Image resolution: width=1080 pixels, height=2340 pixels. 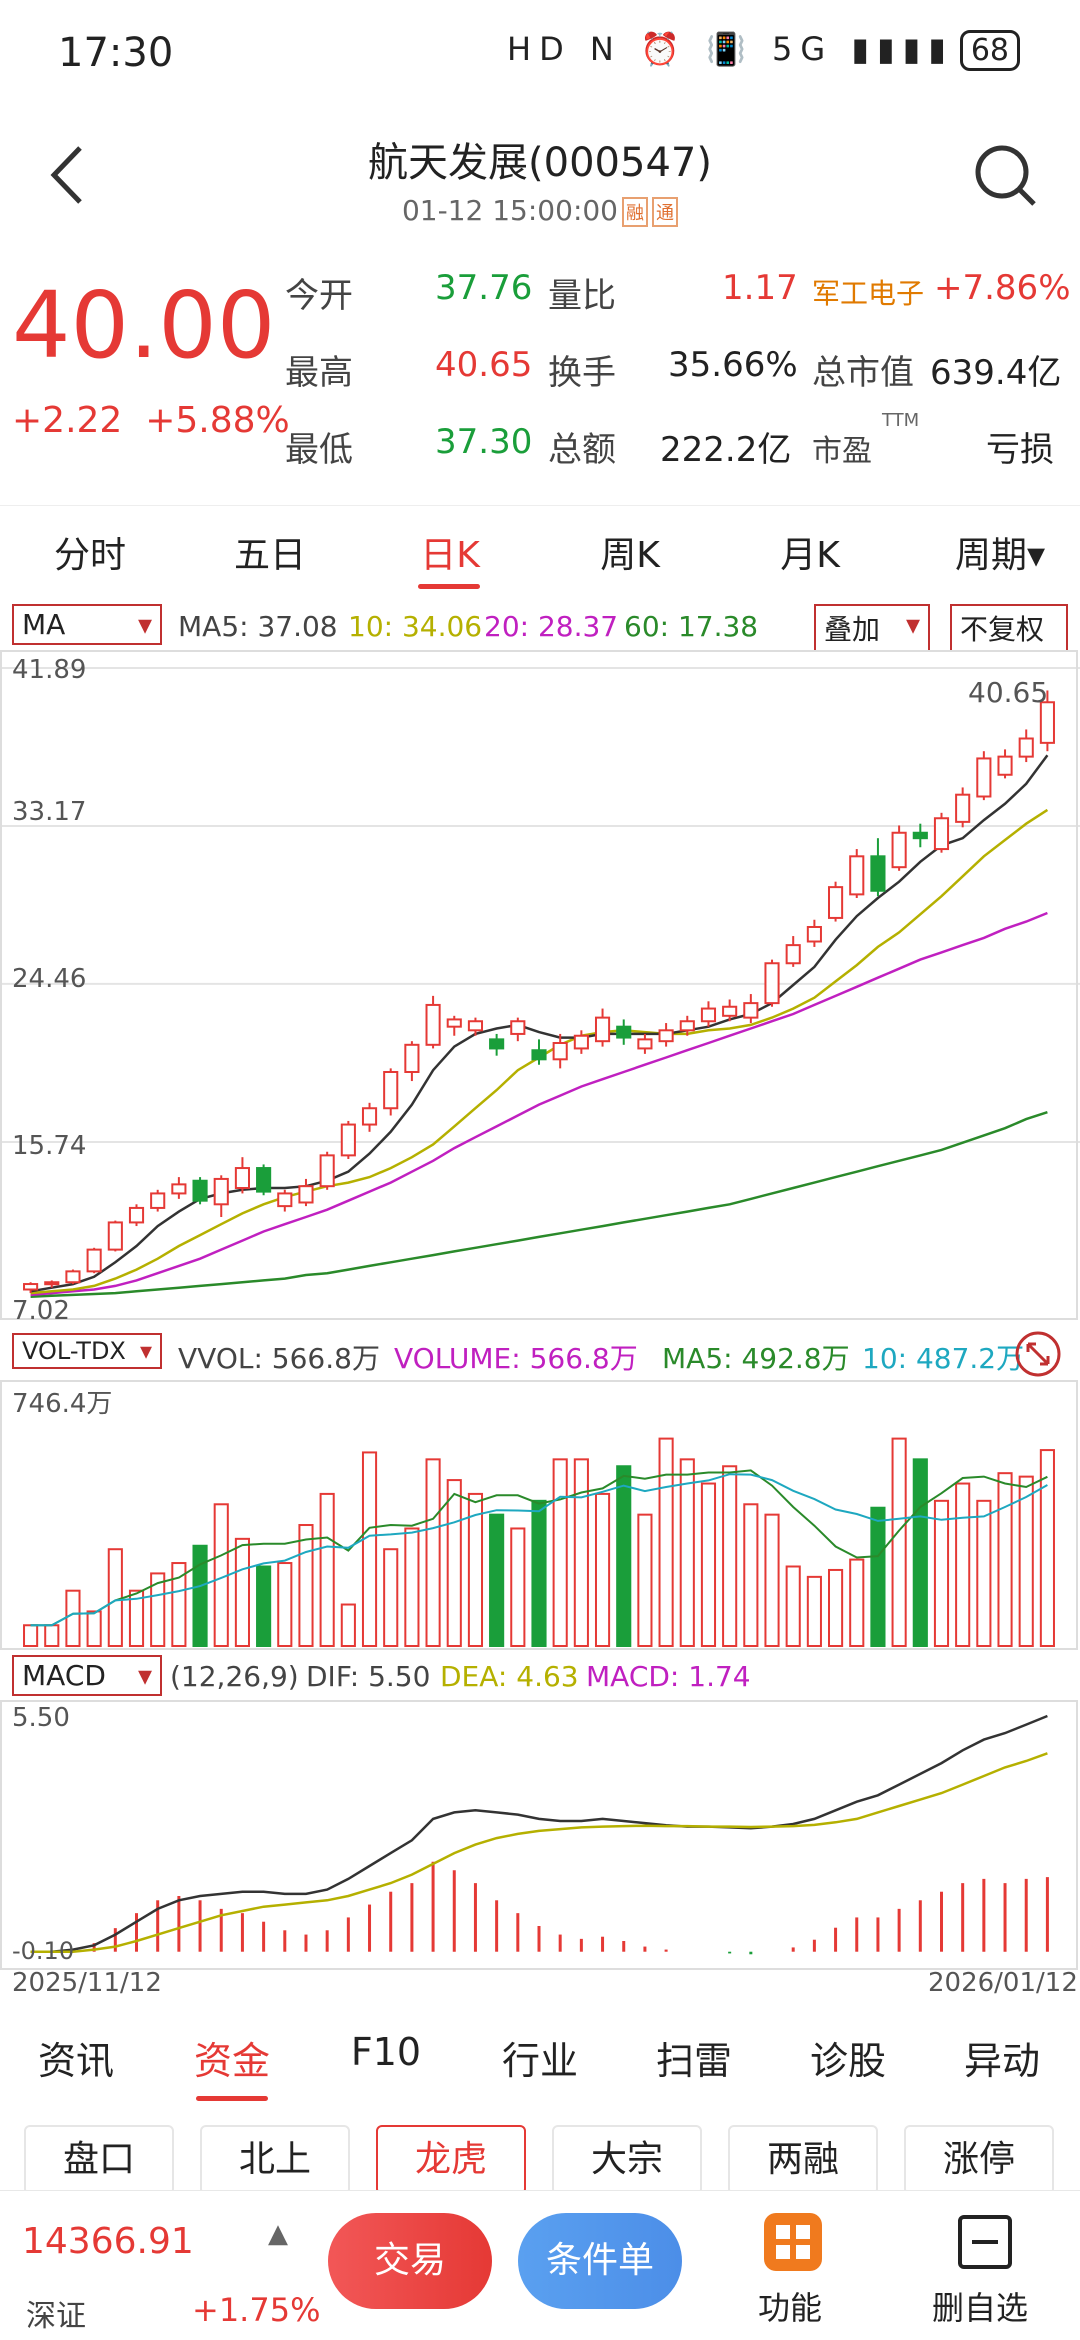 What do you see at coordinates (151, 420) in the screenshot?
I see `price-change: +2.22 +5.88%` at bounding box center [151, 420].